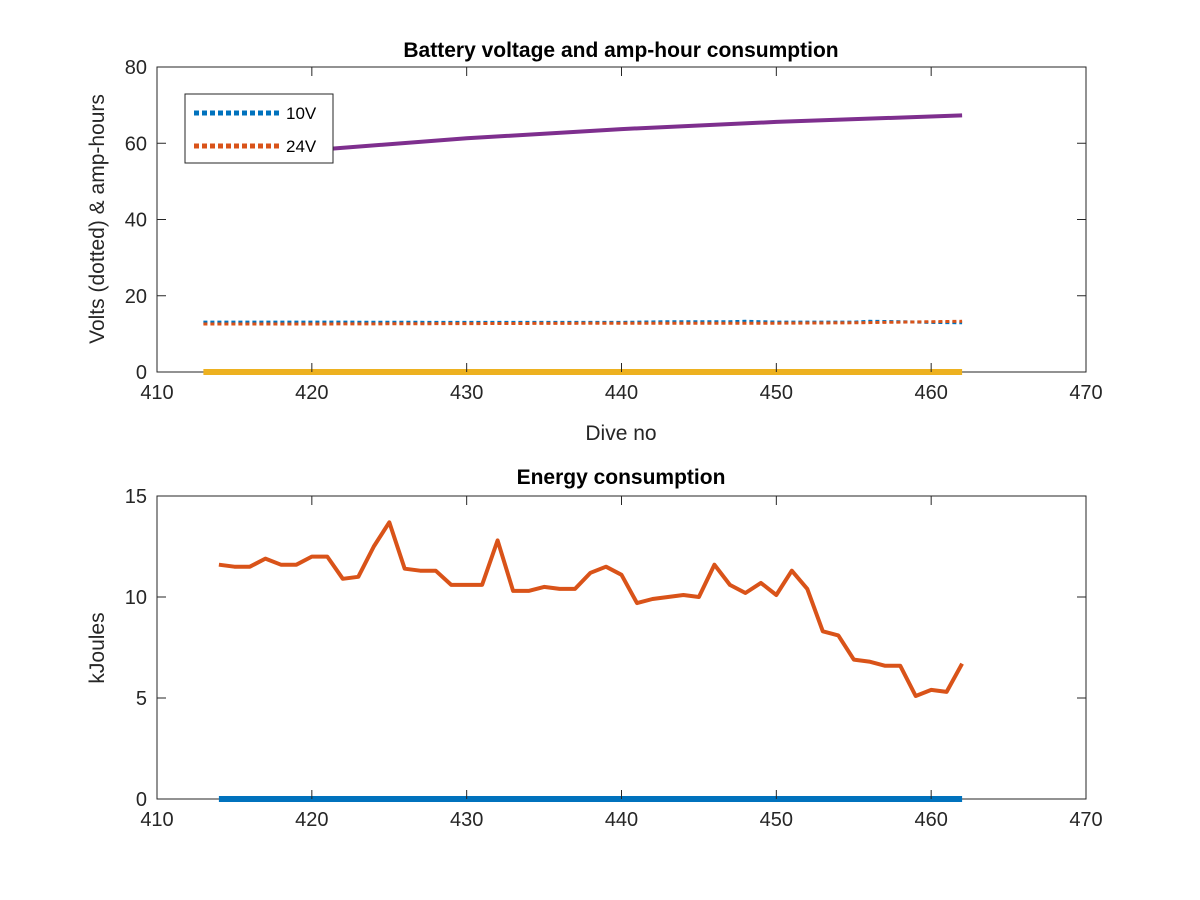  Describe the element at coordinates (1085, 393) in the screenshot. I see `voltage-chart-x-tick-label: 470` at that location.